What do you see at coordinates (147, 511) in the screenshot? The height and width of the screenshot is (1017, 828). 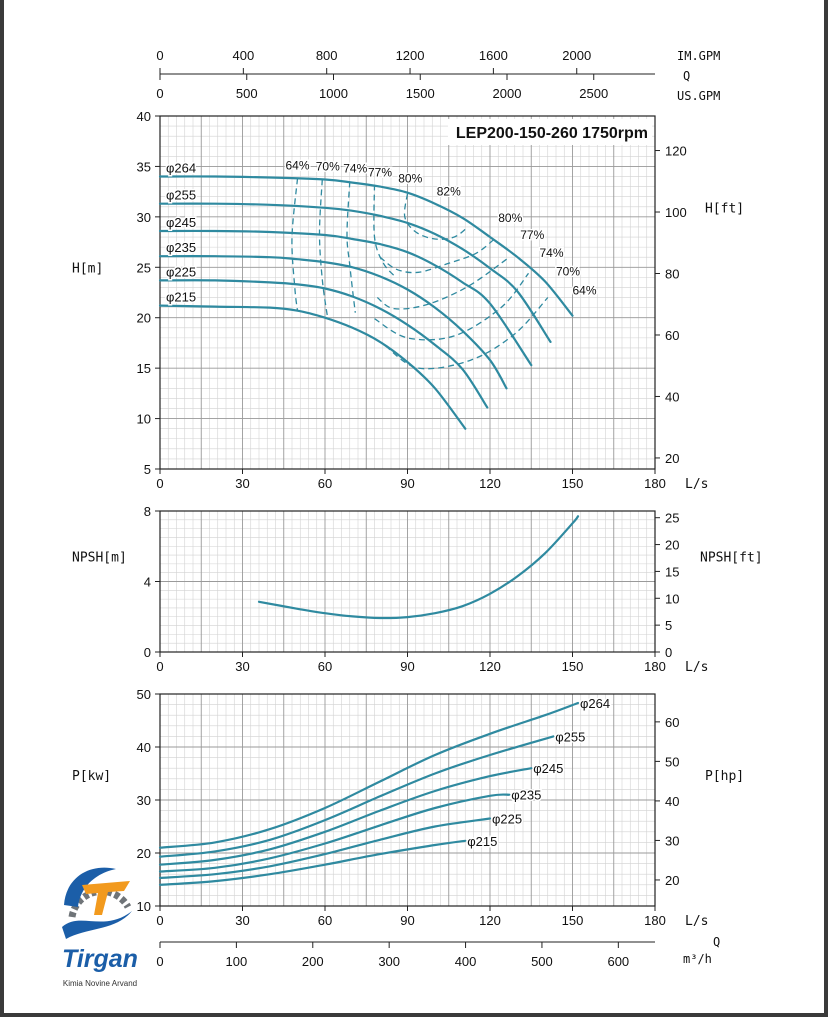 I see `y-tick-label: 8` at bounding box center [147, 511].